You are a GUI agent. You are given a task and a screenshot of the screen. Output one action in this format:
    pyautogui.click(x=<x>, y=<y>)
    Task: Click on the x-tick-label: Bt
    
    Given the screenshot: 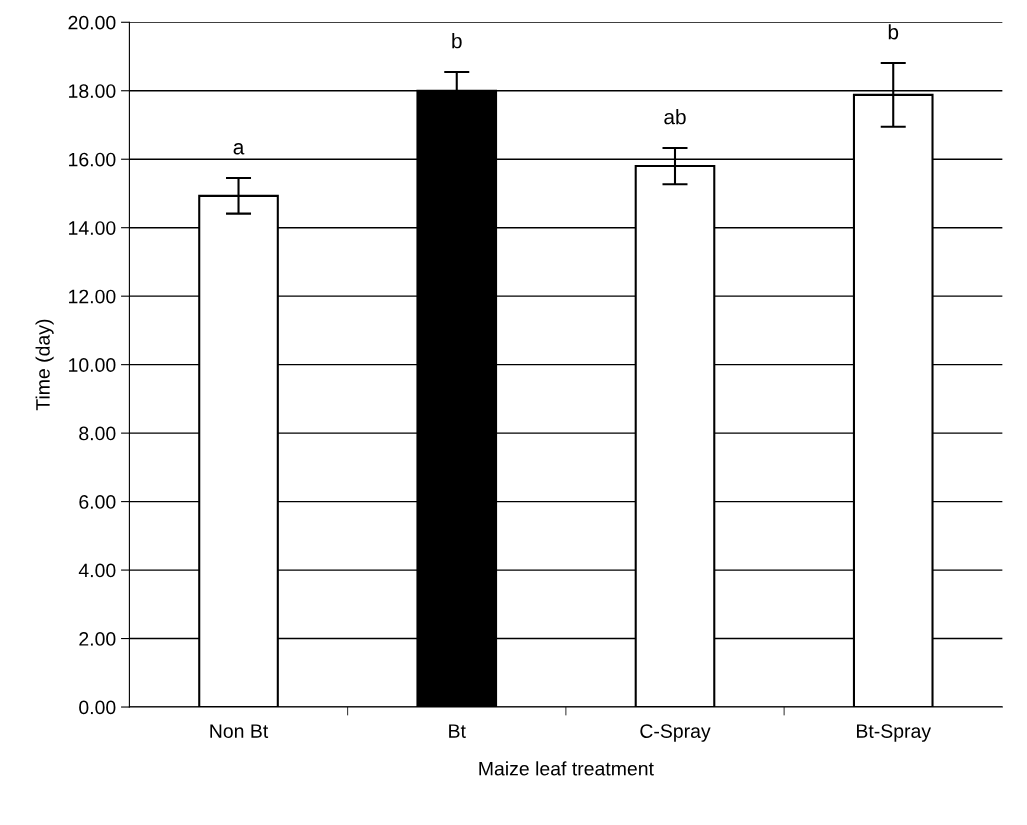 What is the action you would take?
    pyautogui.click(x=457, y=731)
    